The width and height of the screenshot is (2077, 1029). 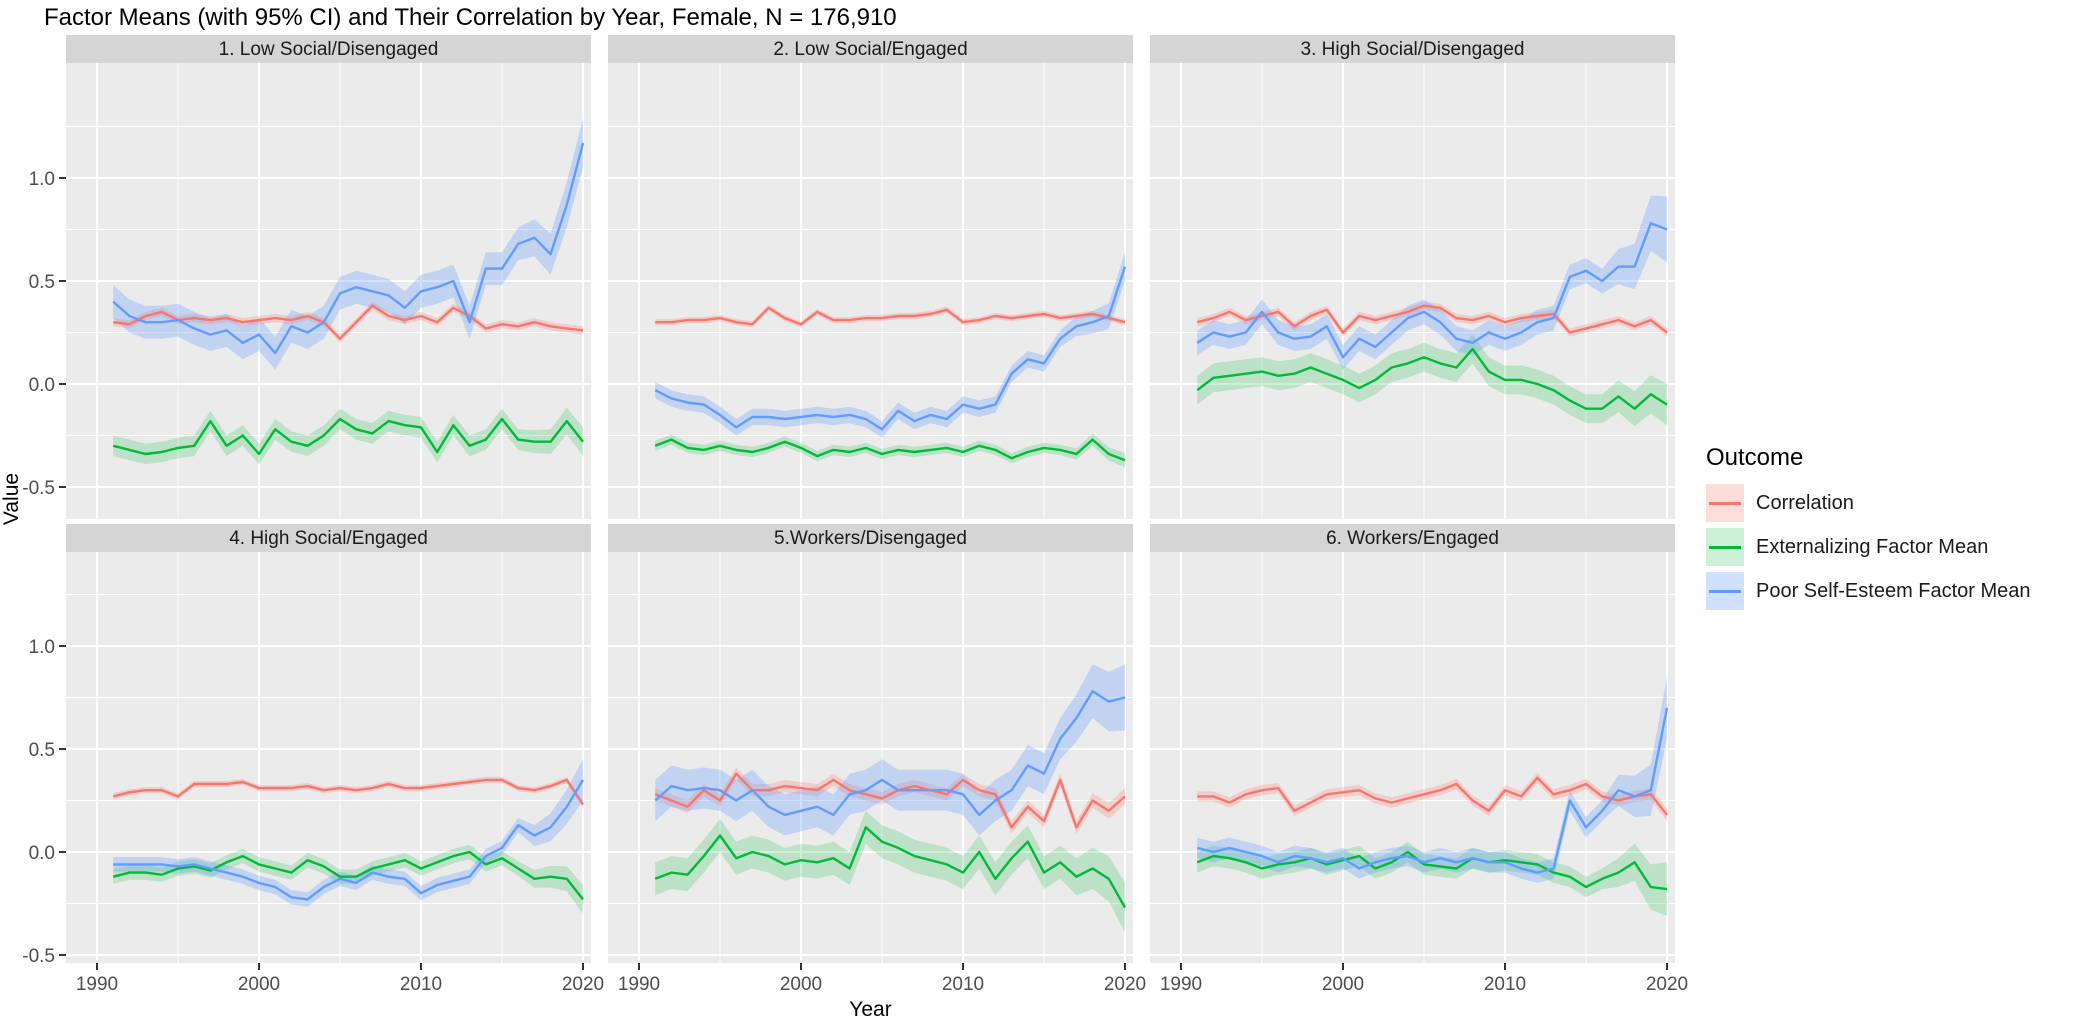 I want to click on facet-strip-label: 5.Workers/Disengaged, so click(x=870, y=538).